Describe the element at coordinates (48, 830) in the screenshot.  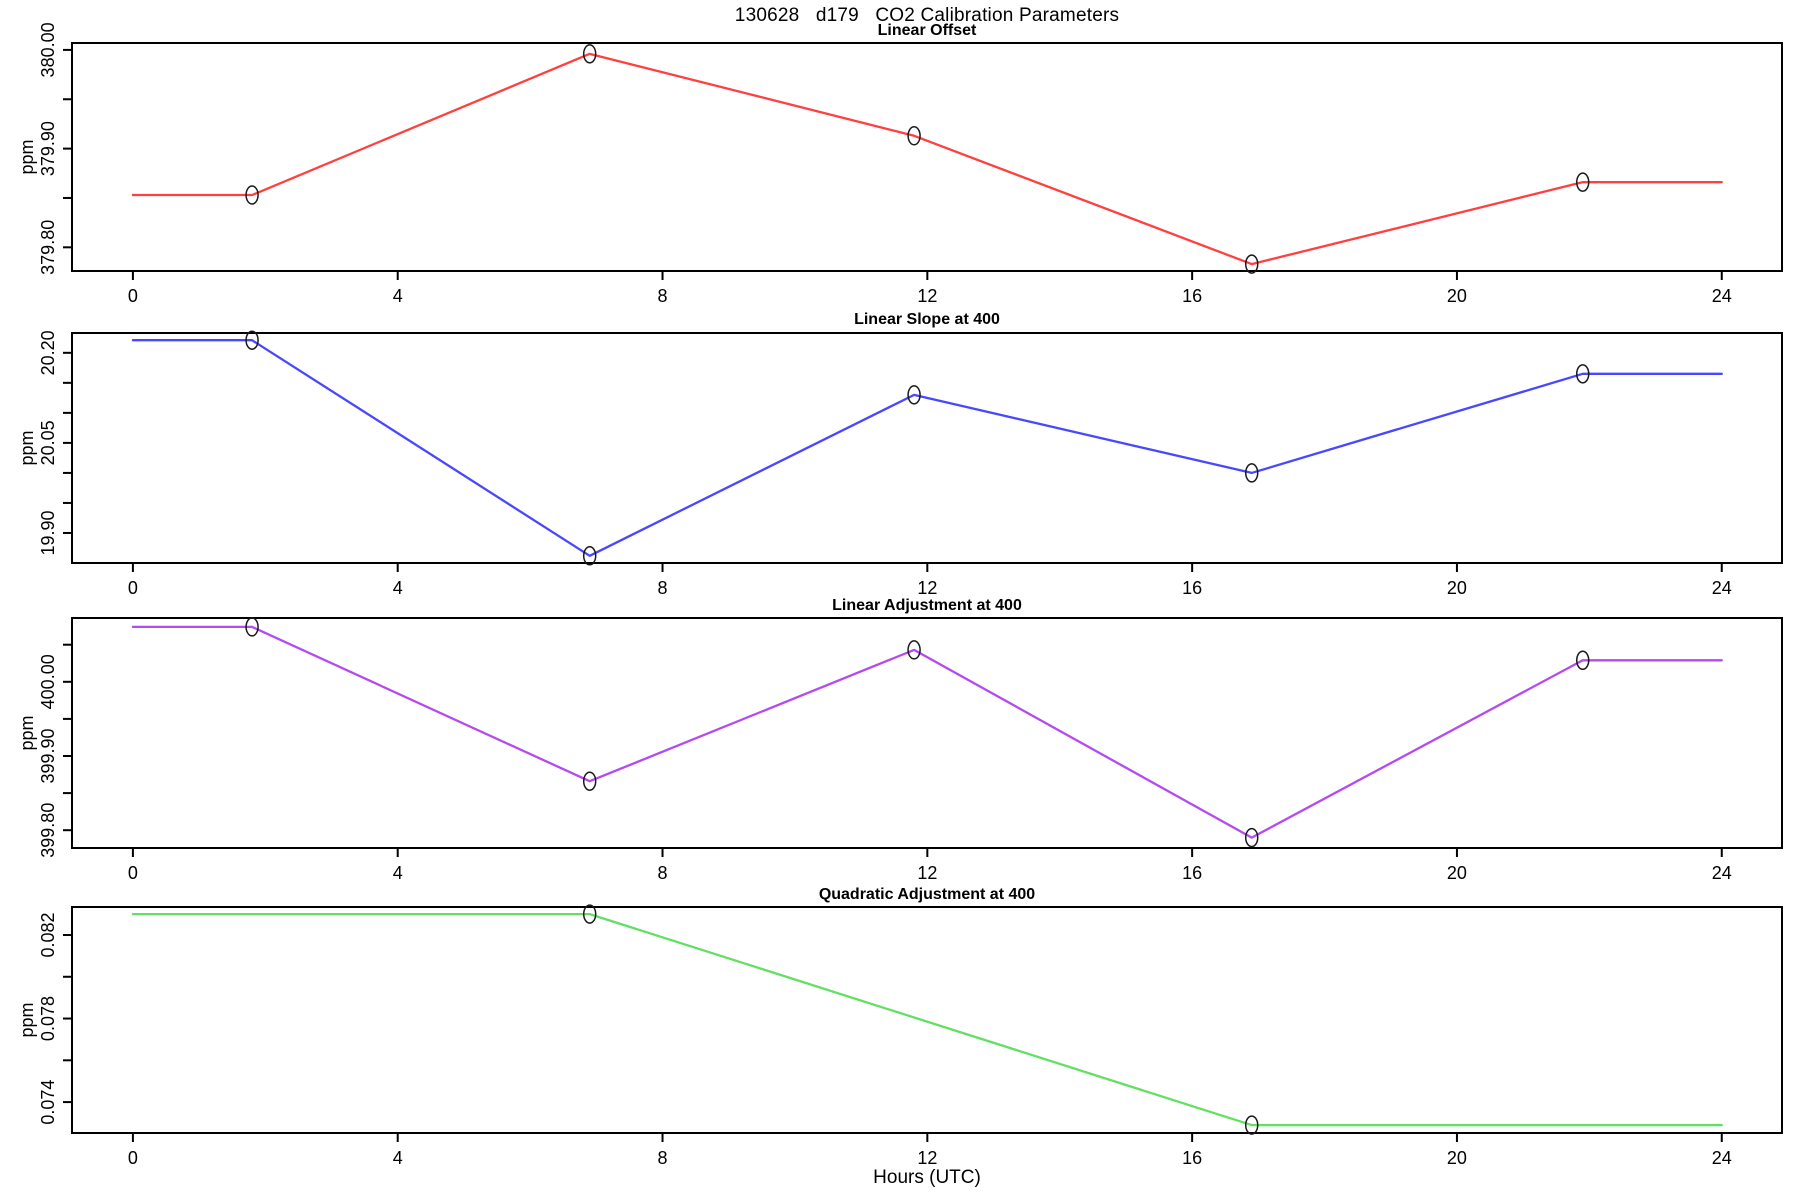
I see `y-axis-tick-label: 399.80` at that location.